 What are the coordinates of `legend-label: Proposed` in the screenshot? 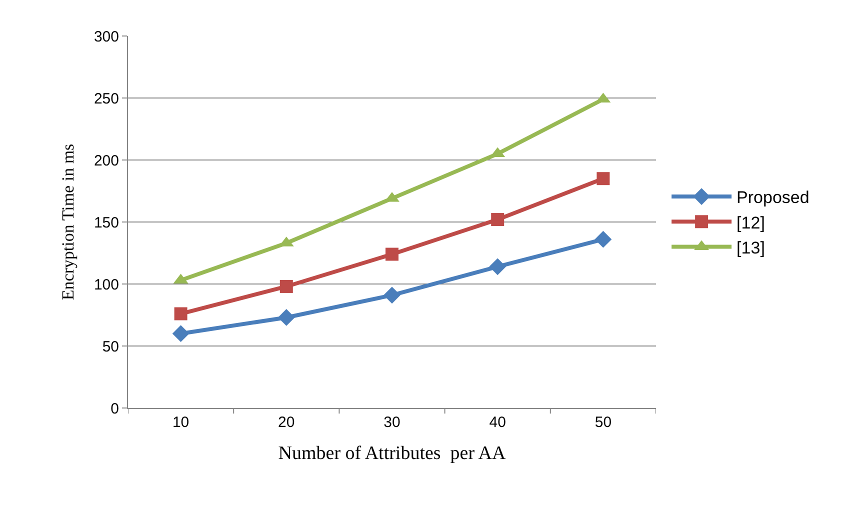 It's located at (773, 198).